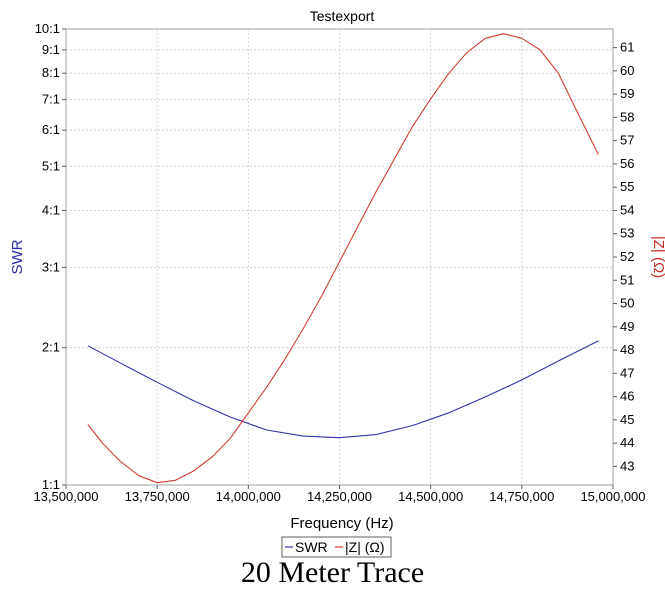  I want to click on swr-tick-label: 9:1, so click(51, 49).